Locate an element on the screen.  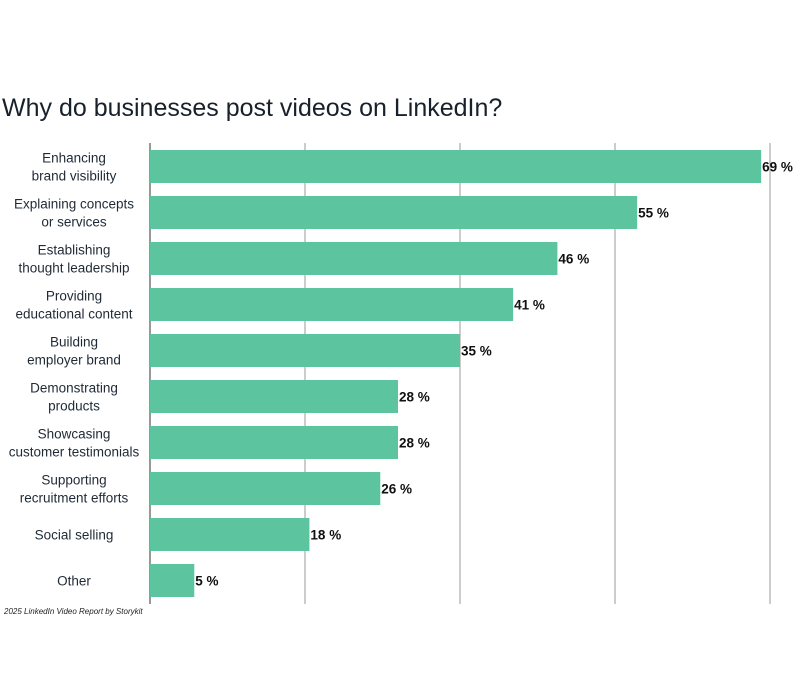
value-label: 41 % is located at coordinates (529, 305).